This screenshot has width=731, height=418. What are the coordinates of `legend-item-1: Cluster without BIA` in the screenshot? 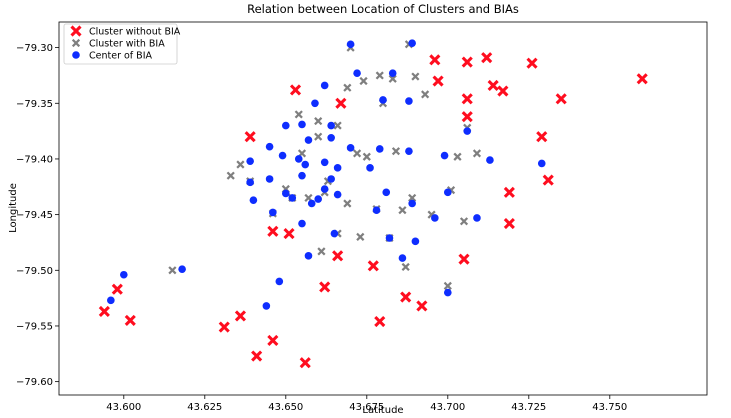 It's located at (125, 31).